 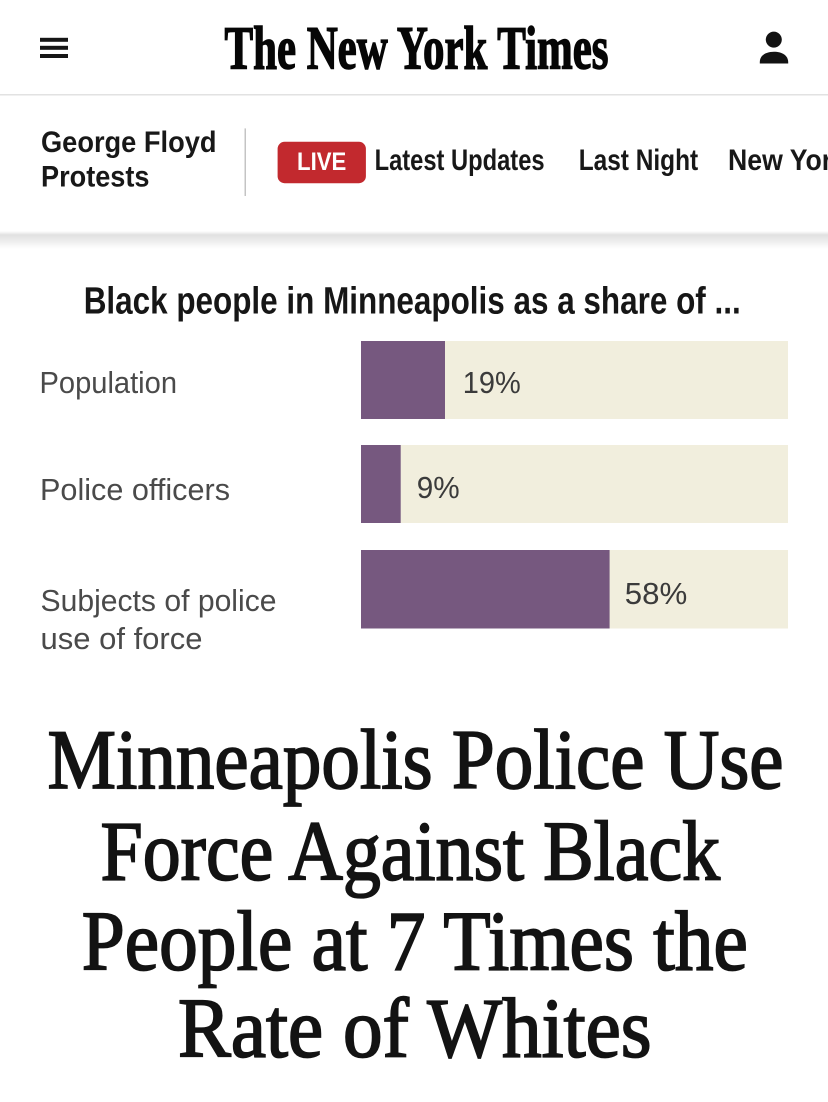 I want to click on svg-text: use of force, so click(x=122, y=638).